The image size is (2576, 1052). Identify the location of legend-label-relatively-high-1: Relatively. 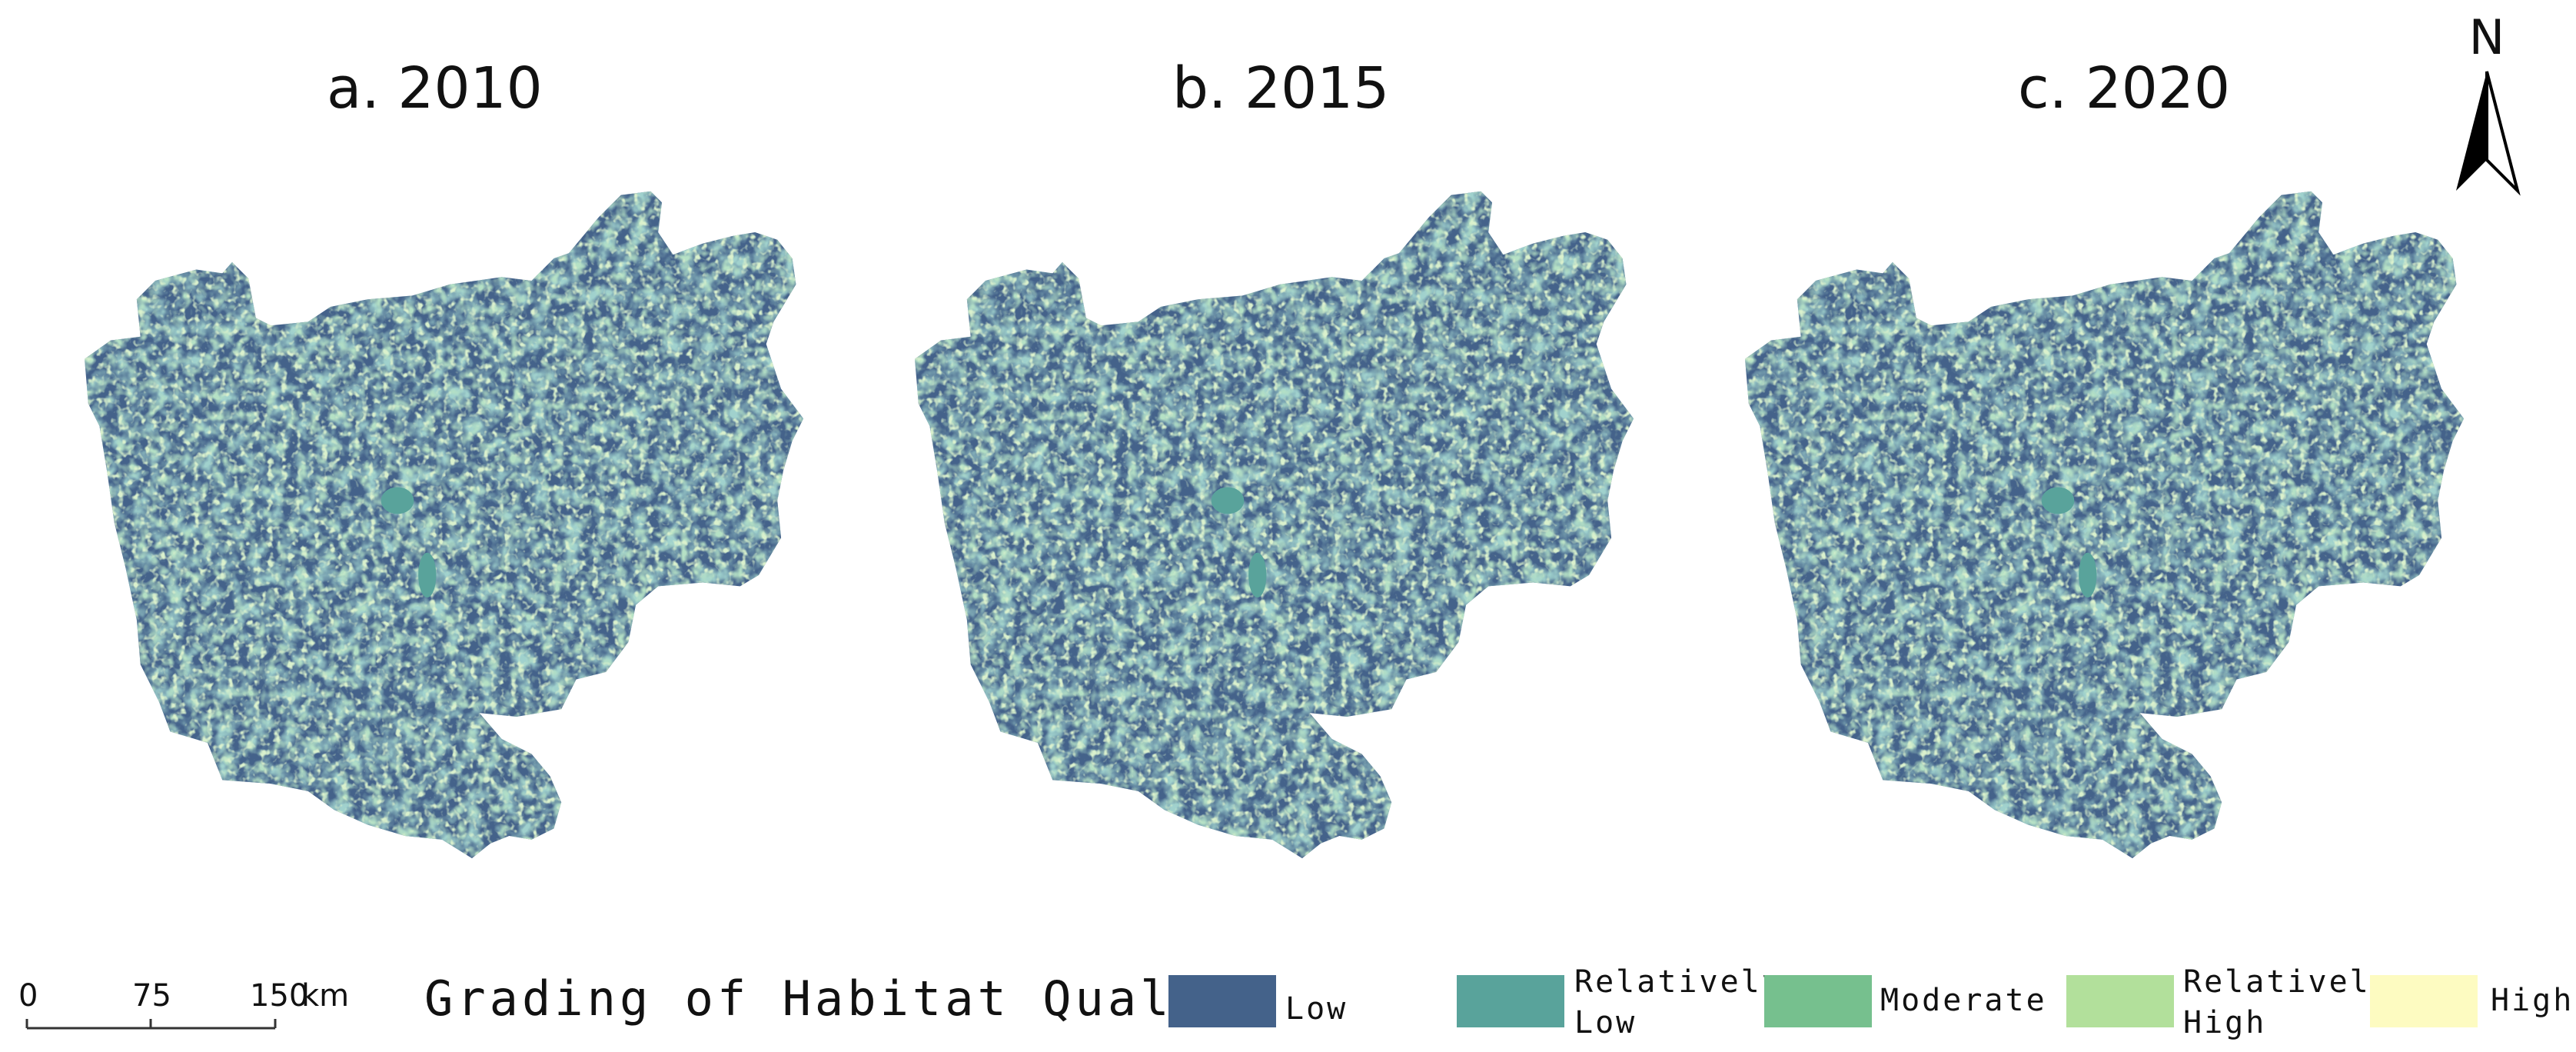
(2287, 982).